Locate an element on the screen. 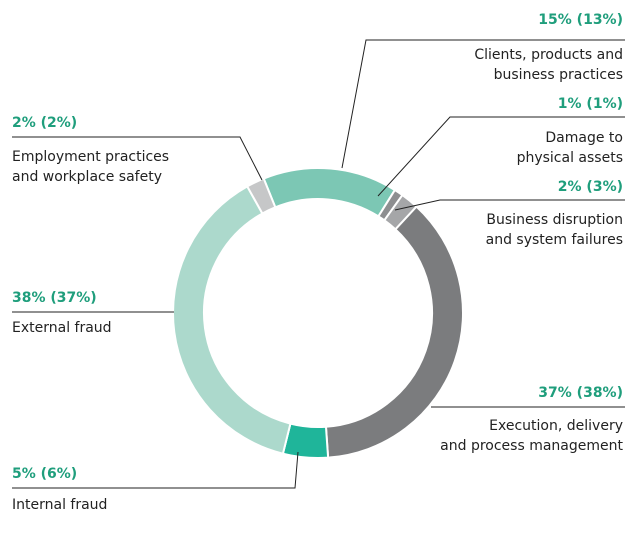 Image resolution: width=626 pixels, height=539 pixels. category-label: Execution, delivery is located at coordinates (556, 426).